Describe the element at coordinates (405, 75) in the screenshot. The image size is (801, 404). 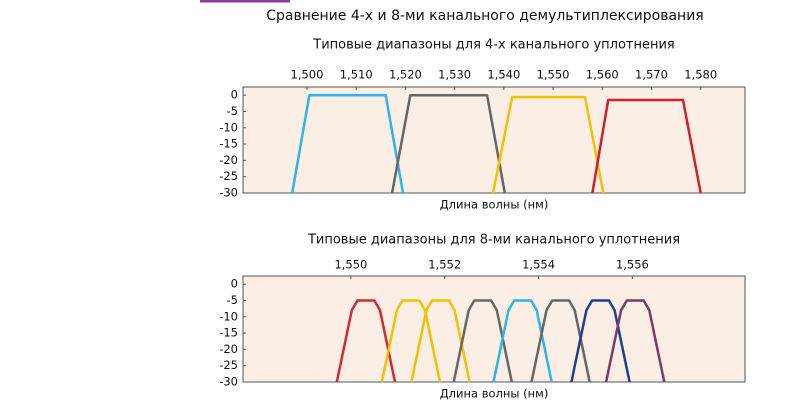
I see `x-tick-label: 1,520` at that location.